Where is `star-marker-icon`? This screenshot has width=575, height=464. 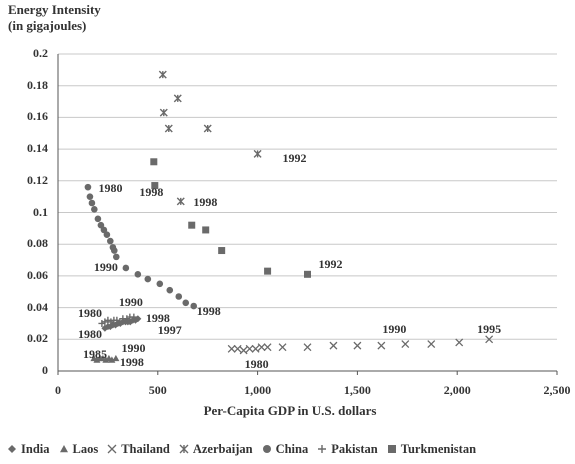
star-marker-icon is located at coordinates (184, 449).